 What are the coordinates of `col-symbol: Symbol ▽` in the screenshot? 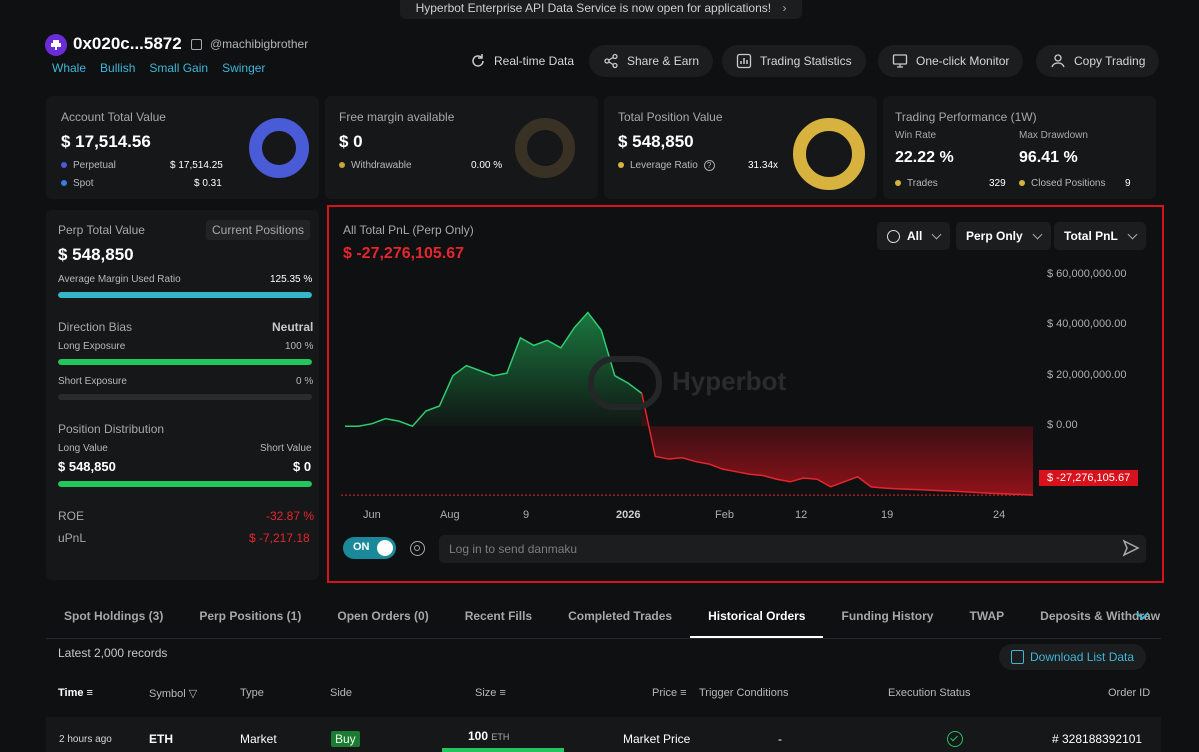 It's located at (173, 693).